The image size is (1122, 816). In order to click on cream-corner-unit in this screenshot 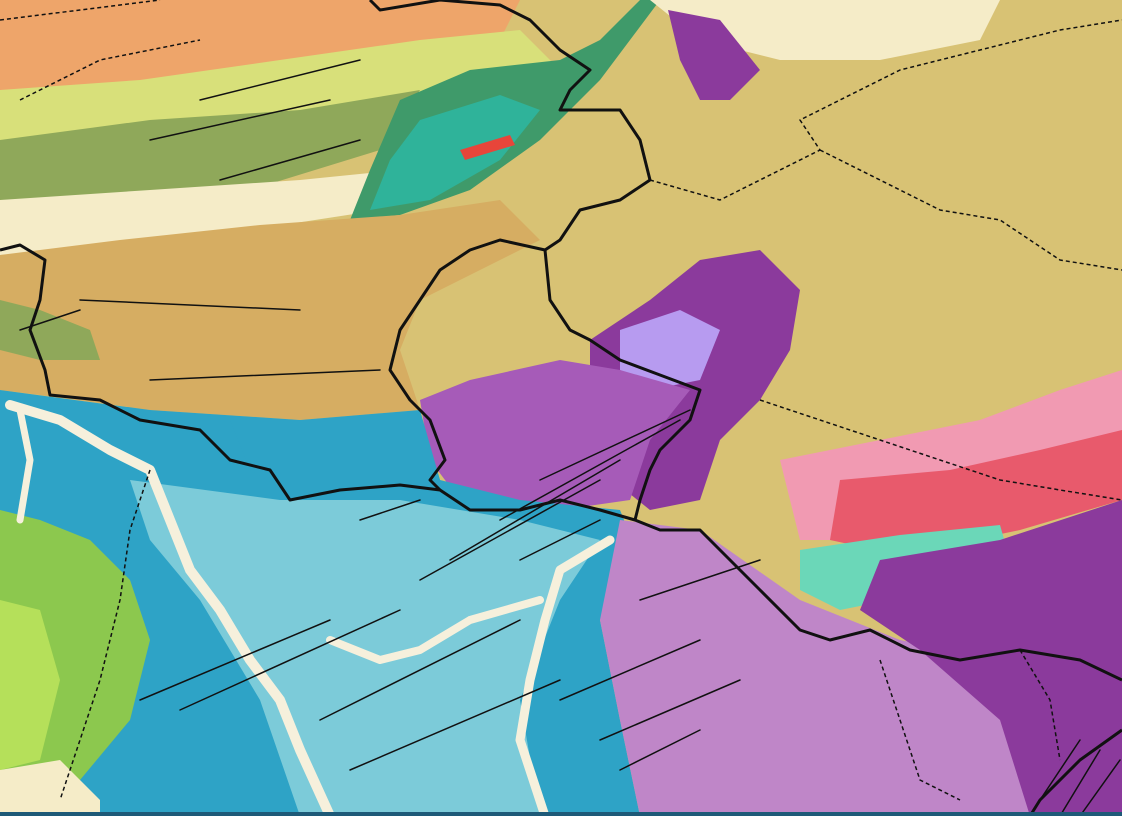, I will do `click(50, 788)`.